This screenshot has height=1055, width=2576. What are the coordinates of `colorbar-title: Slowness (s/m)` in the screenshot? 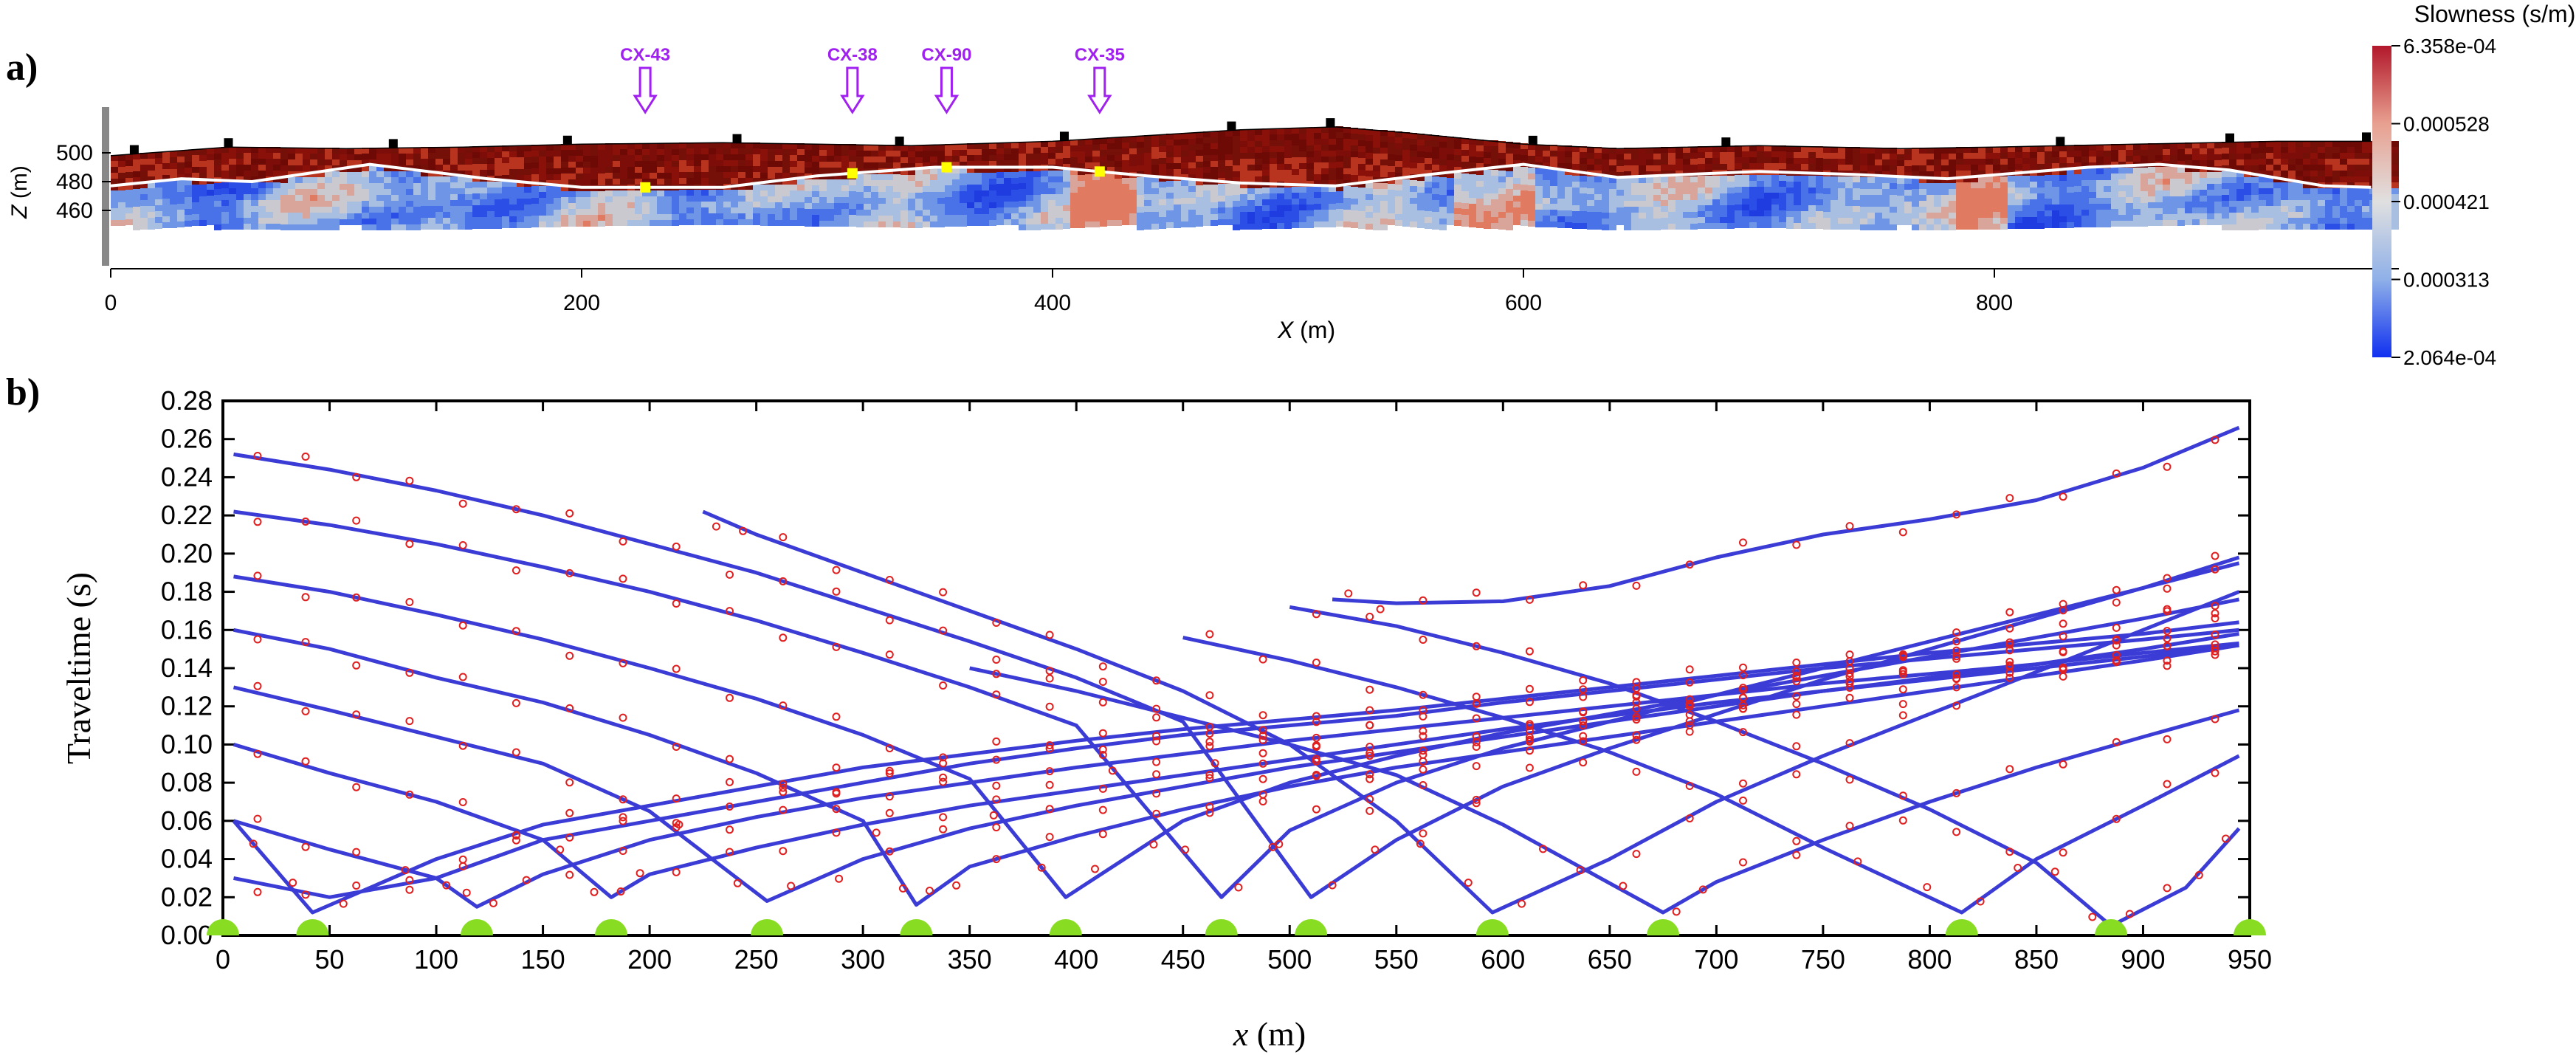 It's located at (2495, 14).